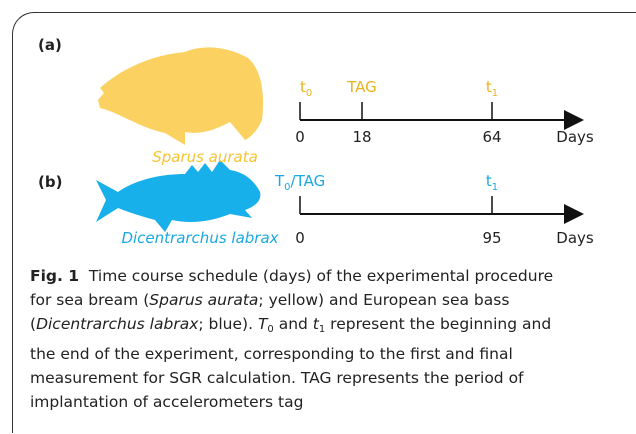  I want to click on caption-text: for sea bream (, so click(90, 300).